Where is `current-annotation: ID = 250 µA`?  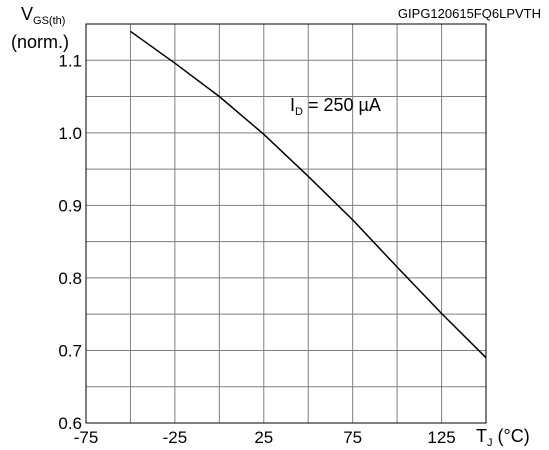 current-annotation: ID = 250 µA is located at coordinates (335, 106).